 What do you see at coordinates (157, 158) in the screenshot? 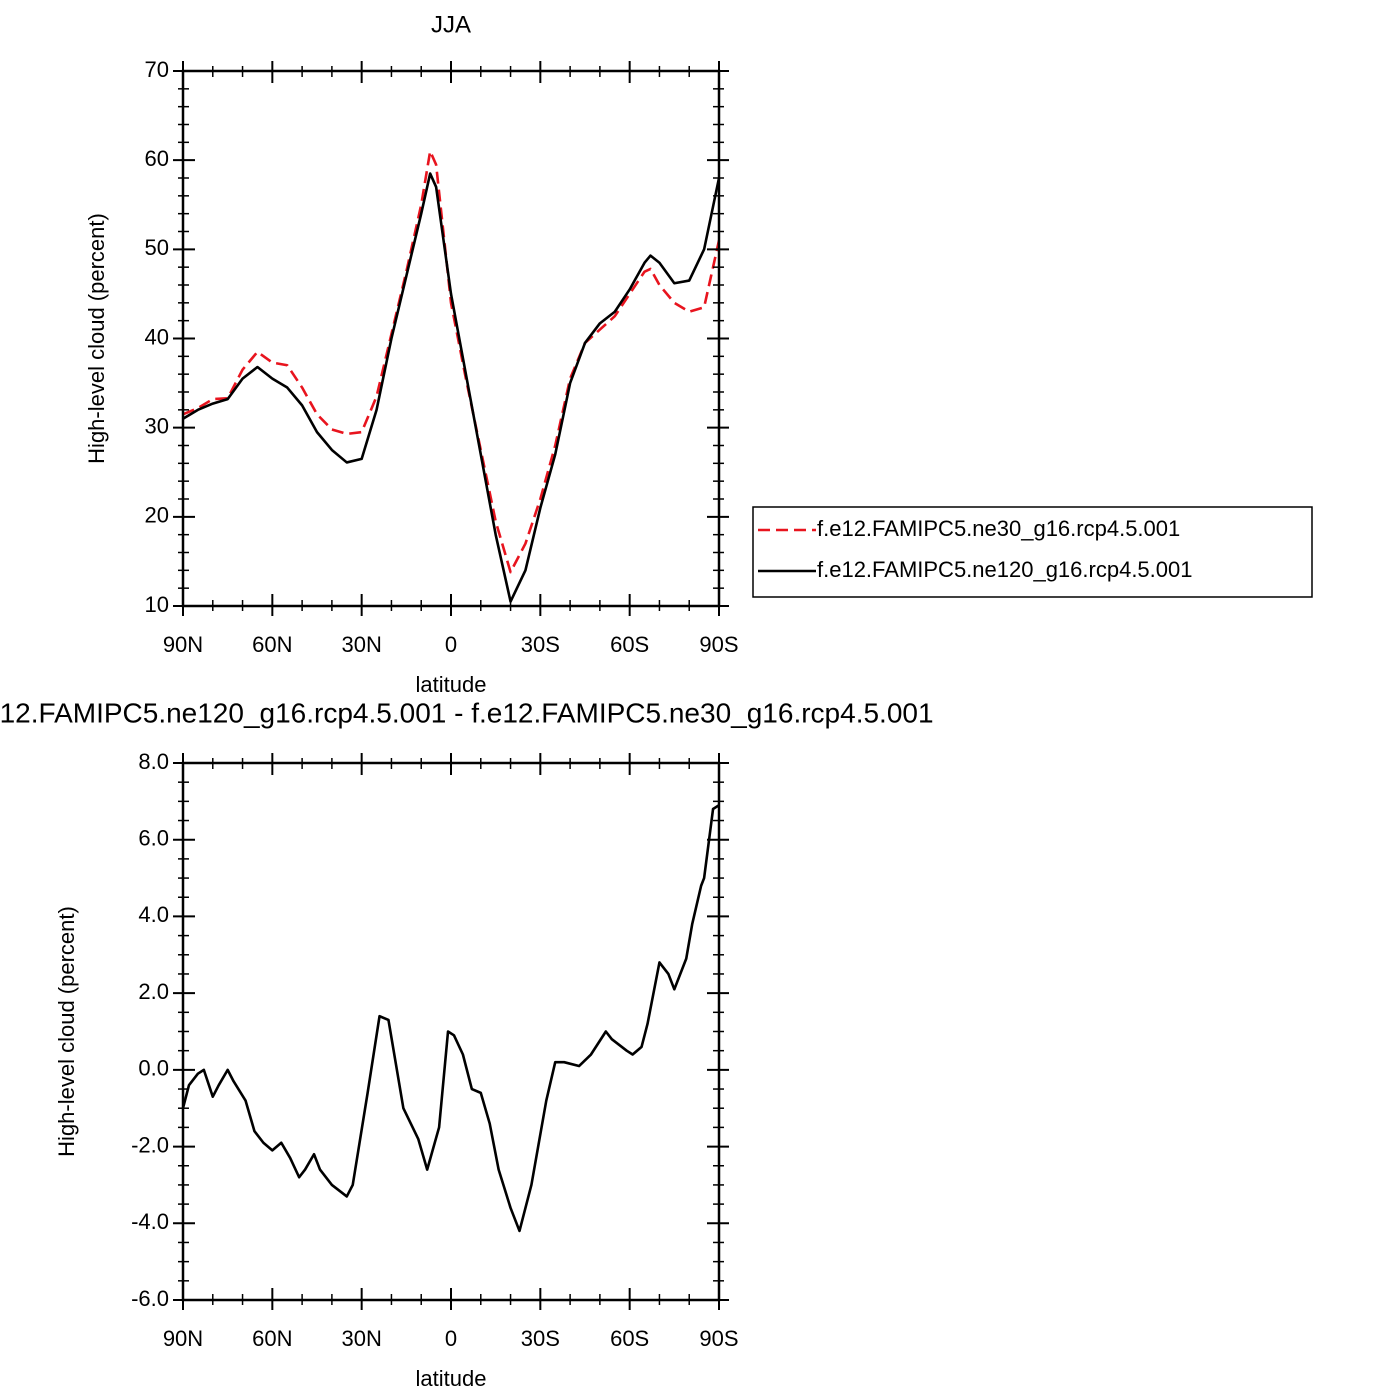
I see `y-tick-label: 60` at bounding box center [157, 158].